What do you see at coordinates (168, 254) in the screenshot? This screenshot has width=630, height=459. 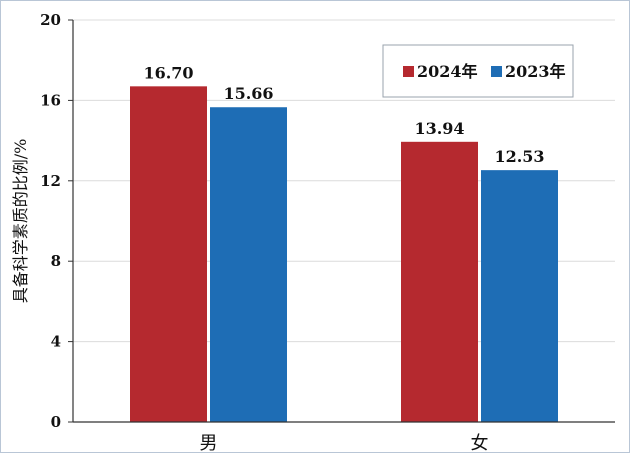 I see `bar-2024年-男` at bounding box center [168, 254].